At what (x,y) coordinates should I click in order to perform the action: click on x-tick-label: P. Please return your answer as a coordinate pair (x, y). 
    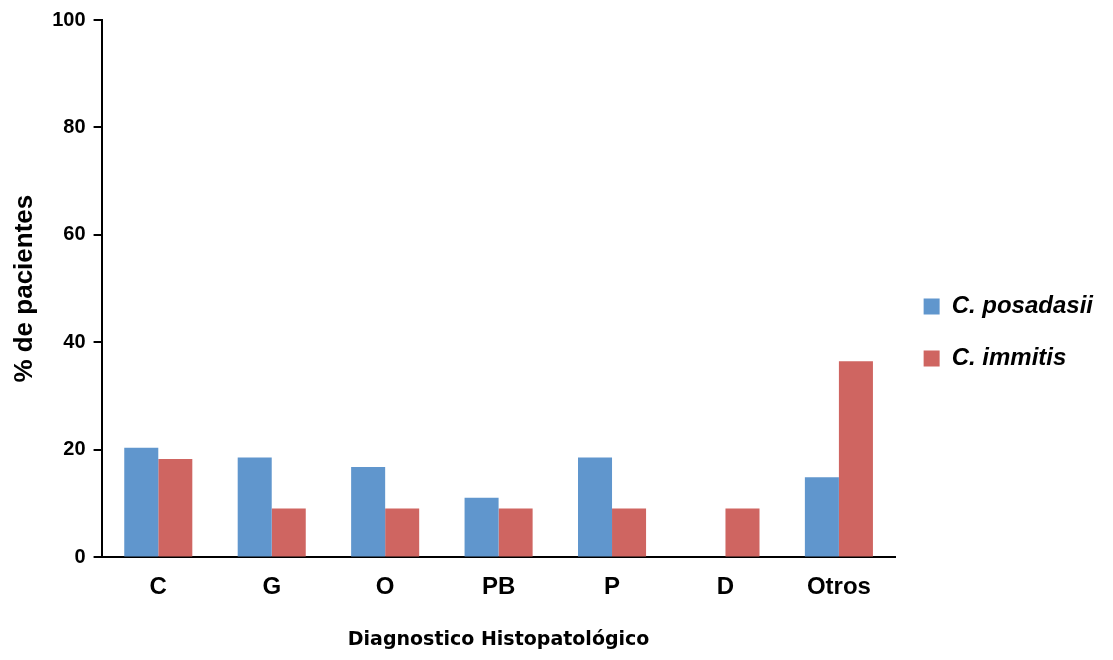
    Looking at the image, I should click on (612, 586).